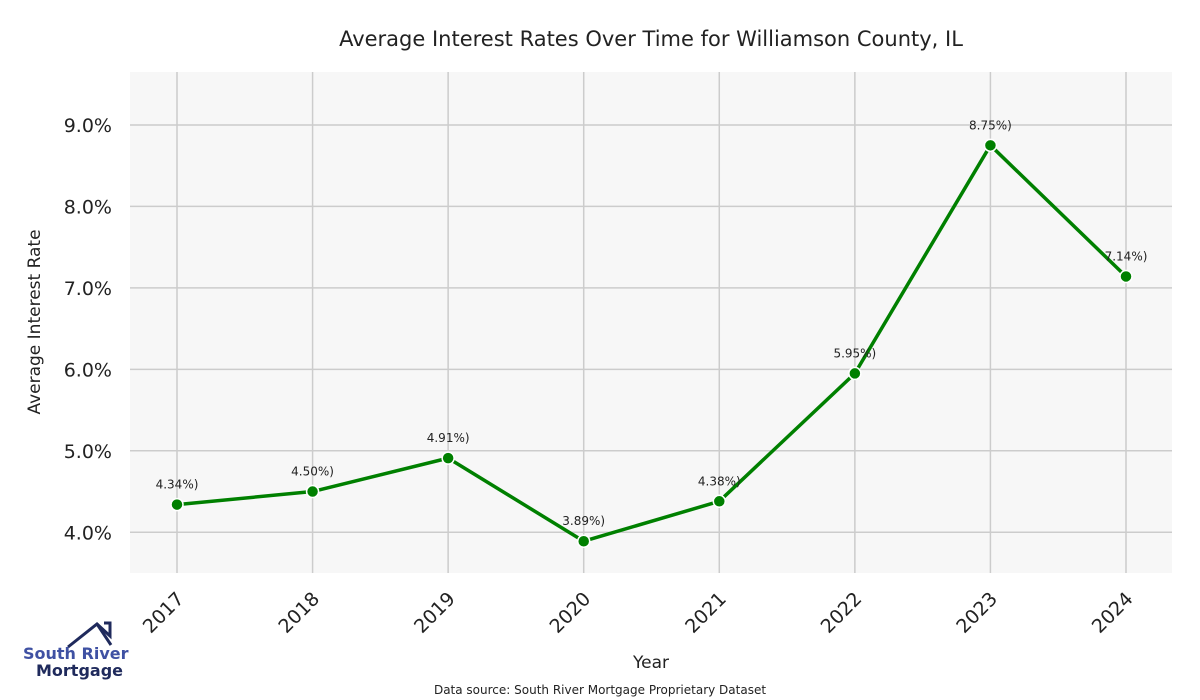 The width and height of the screenshot is (1200, 700). I want to click on x-tick-label: 2019, so click(435, 613).